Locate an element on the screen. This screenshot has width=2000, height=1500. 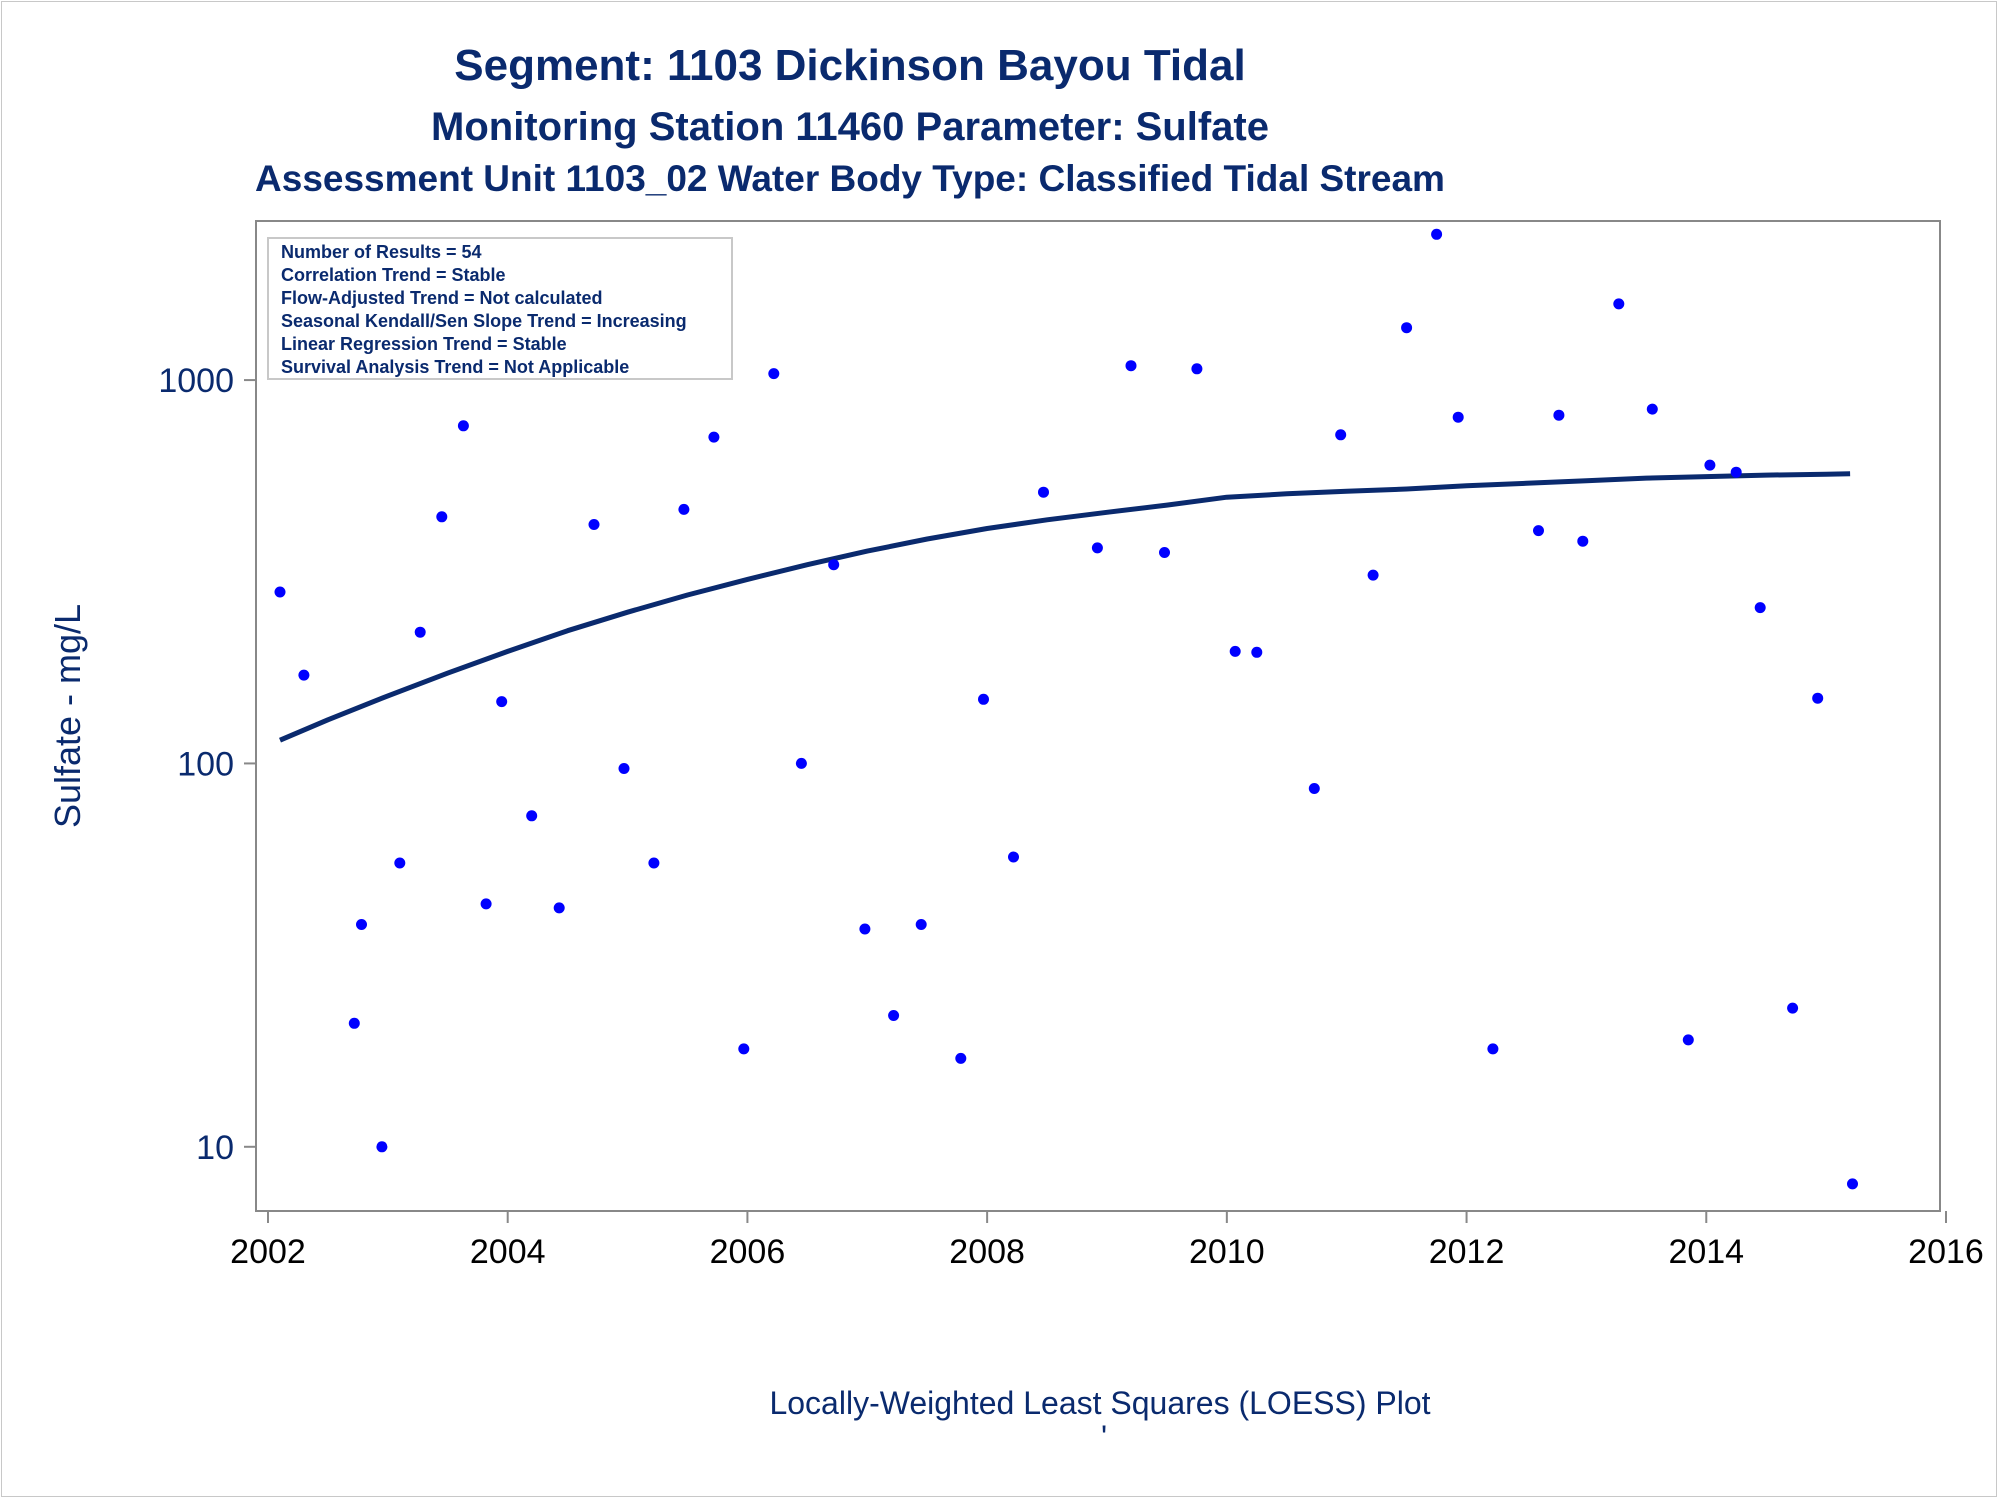
x-axis-ticks: 2002 2004 2006 2008 2010 2012 2014 2016 is located at coordinates (1107, 1241).